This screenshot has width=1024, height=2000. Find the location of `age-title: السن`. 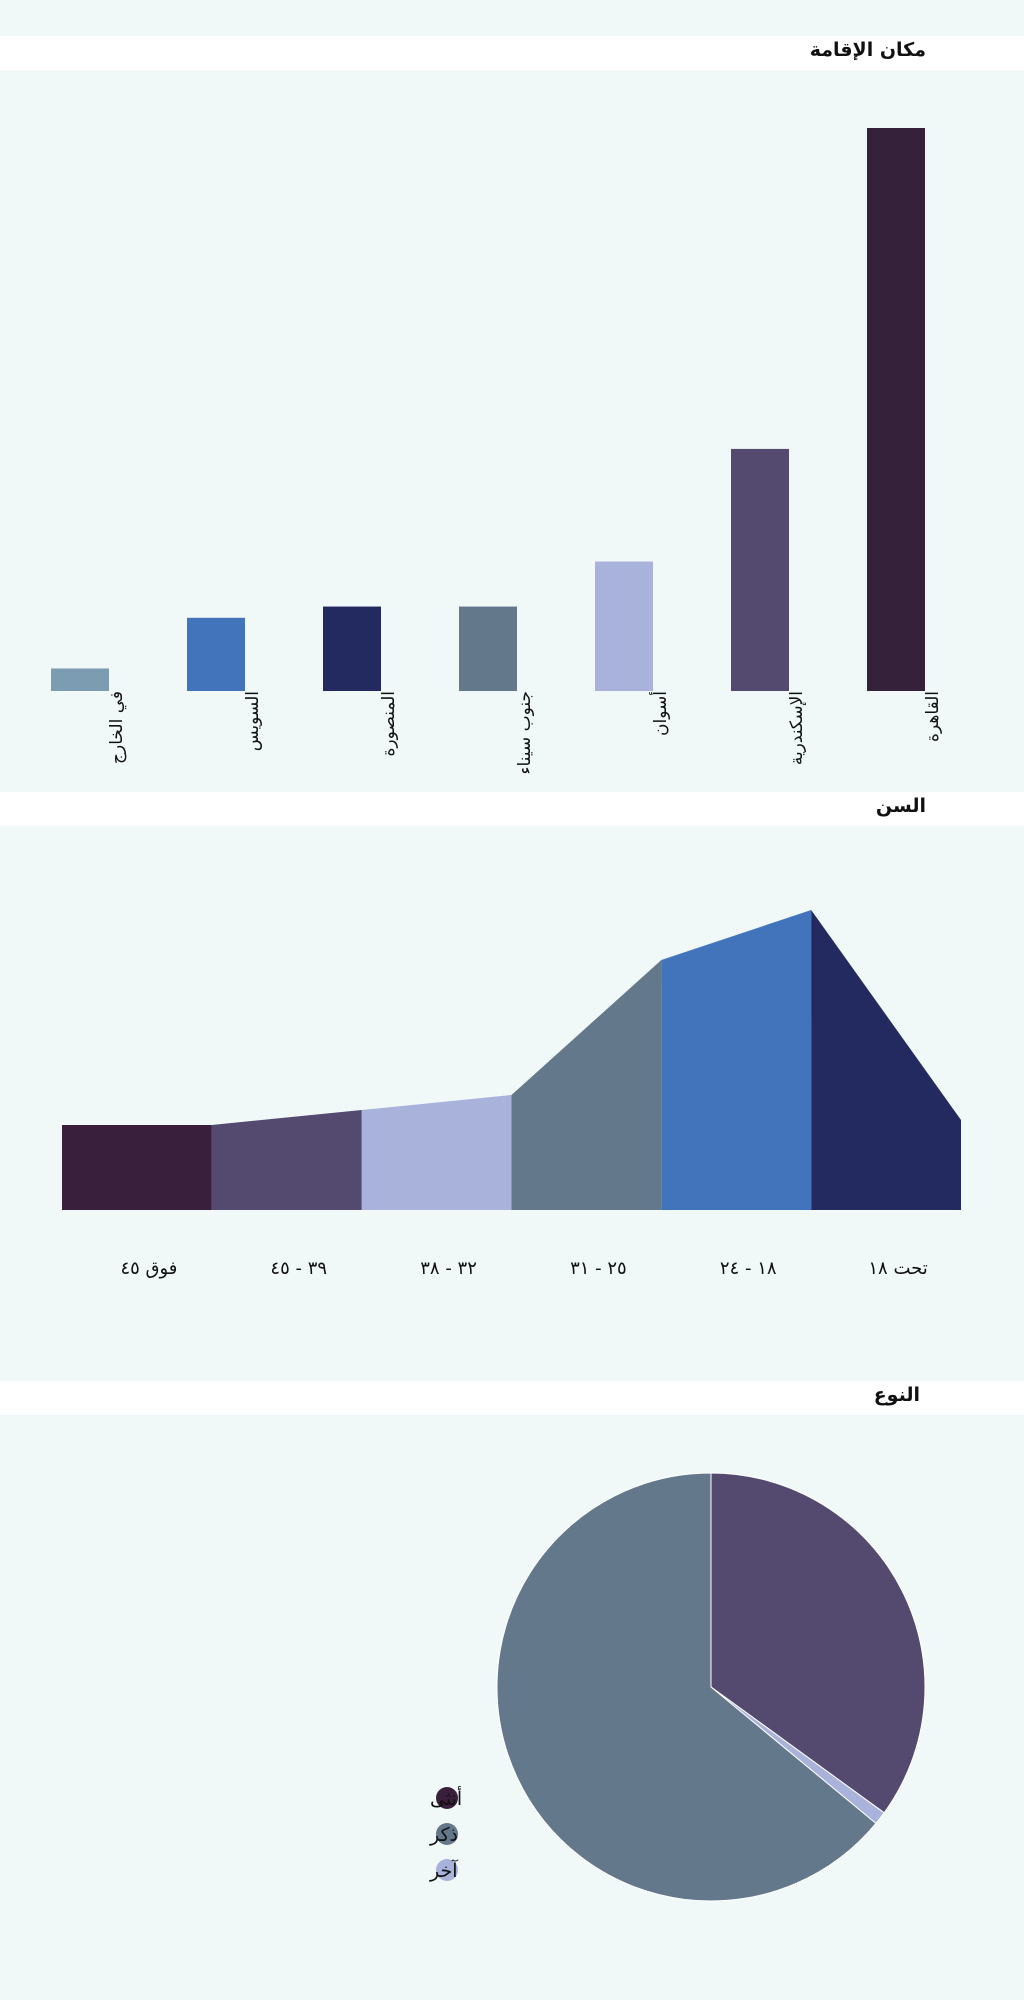

age-title: السن is located at coordinates (900, 806).